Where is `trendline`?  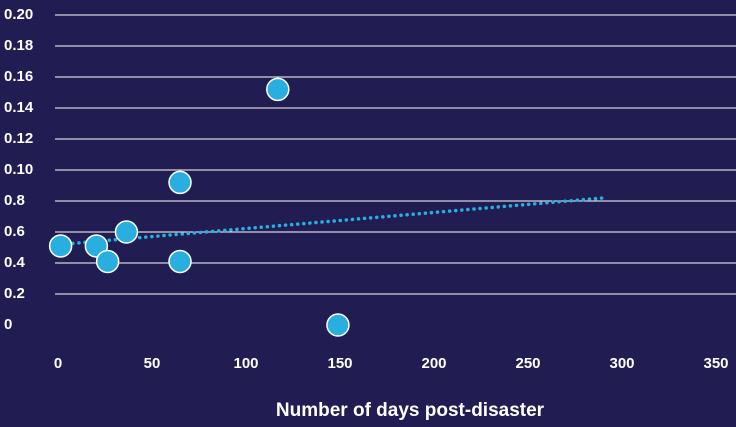 trendline is located at coordinates (332, 221).